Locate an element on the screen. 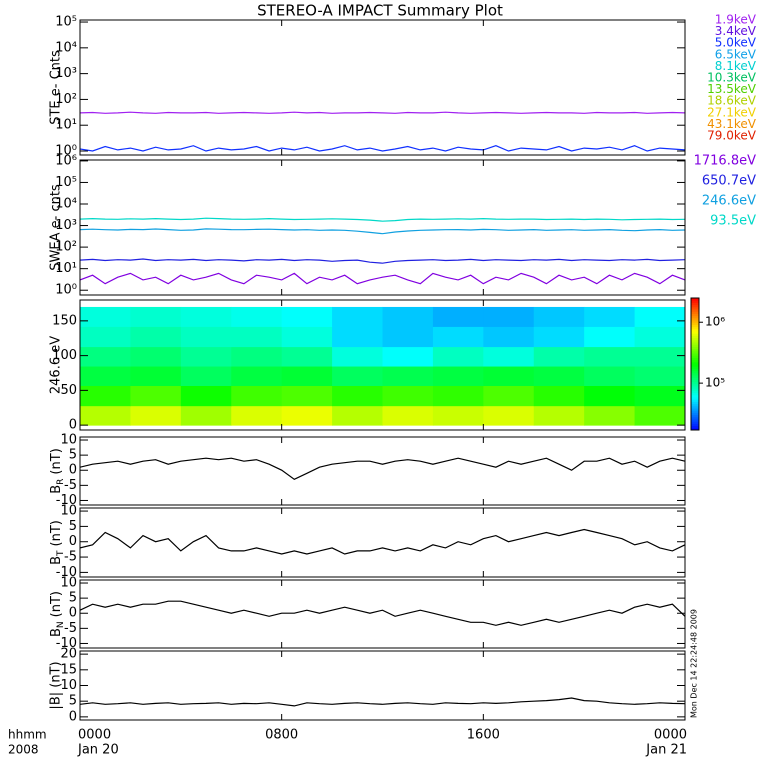  y-tick-label: 150 is located at coordinates (64, 320).